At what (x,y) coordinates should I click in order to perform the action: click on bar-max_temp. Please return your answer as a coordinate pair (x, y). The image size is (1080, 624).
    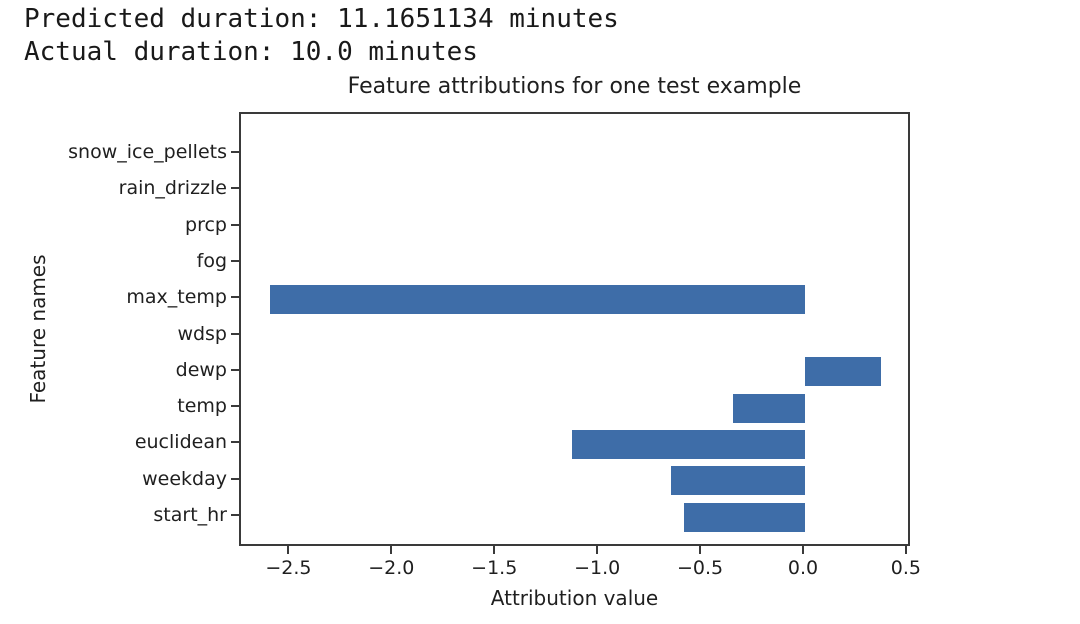
    Looking at the image, I should click on (537, 299).